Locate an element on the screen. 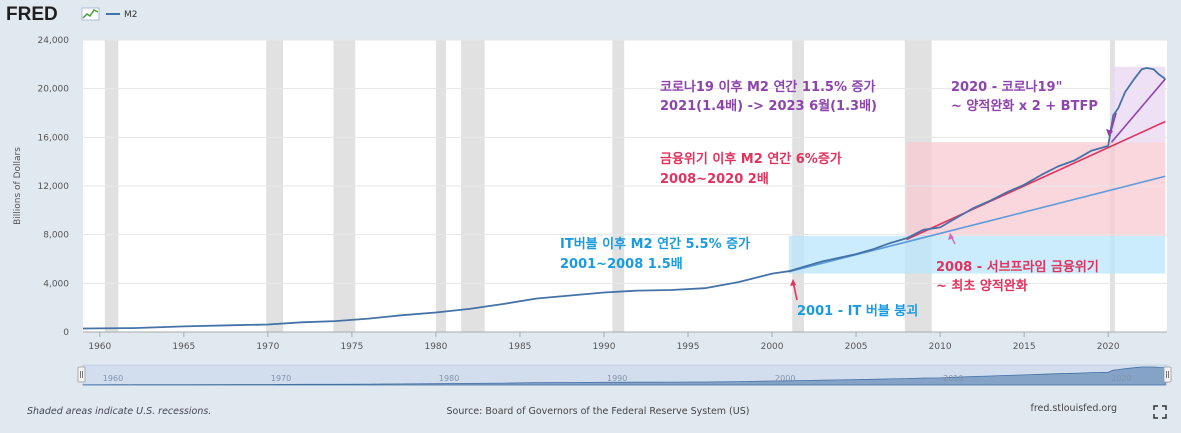  annotation-it-growth-line1: IT버블 이후 M2 연간 5.5% 증가 is located at coordinates (655, 244).